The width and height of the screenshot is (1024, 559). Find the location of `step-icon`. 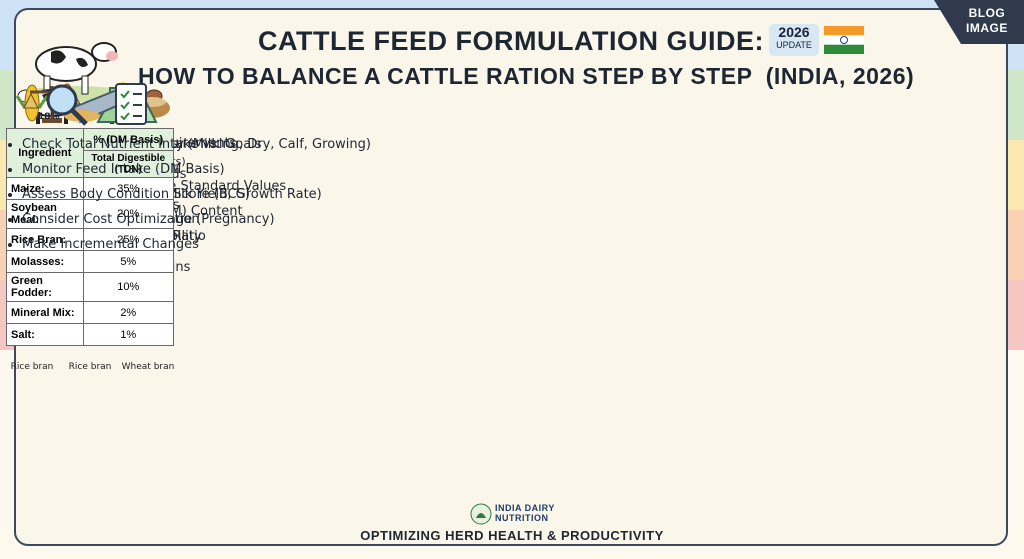

step-icon is located at coordinates (96, 104).